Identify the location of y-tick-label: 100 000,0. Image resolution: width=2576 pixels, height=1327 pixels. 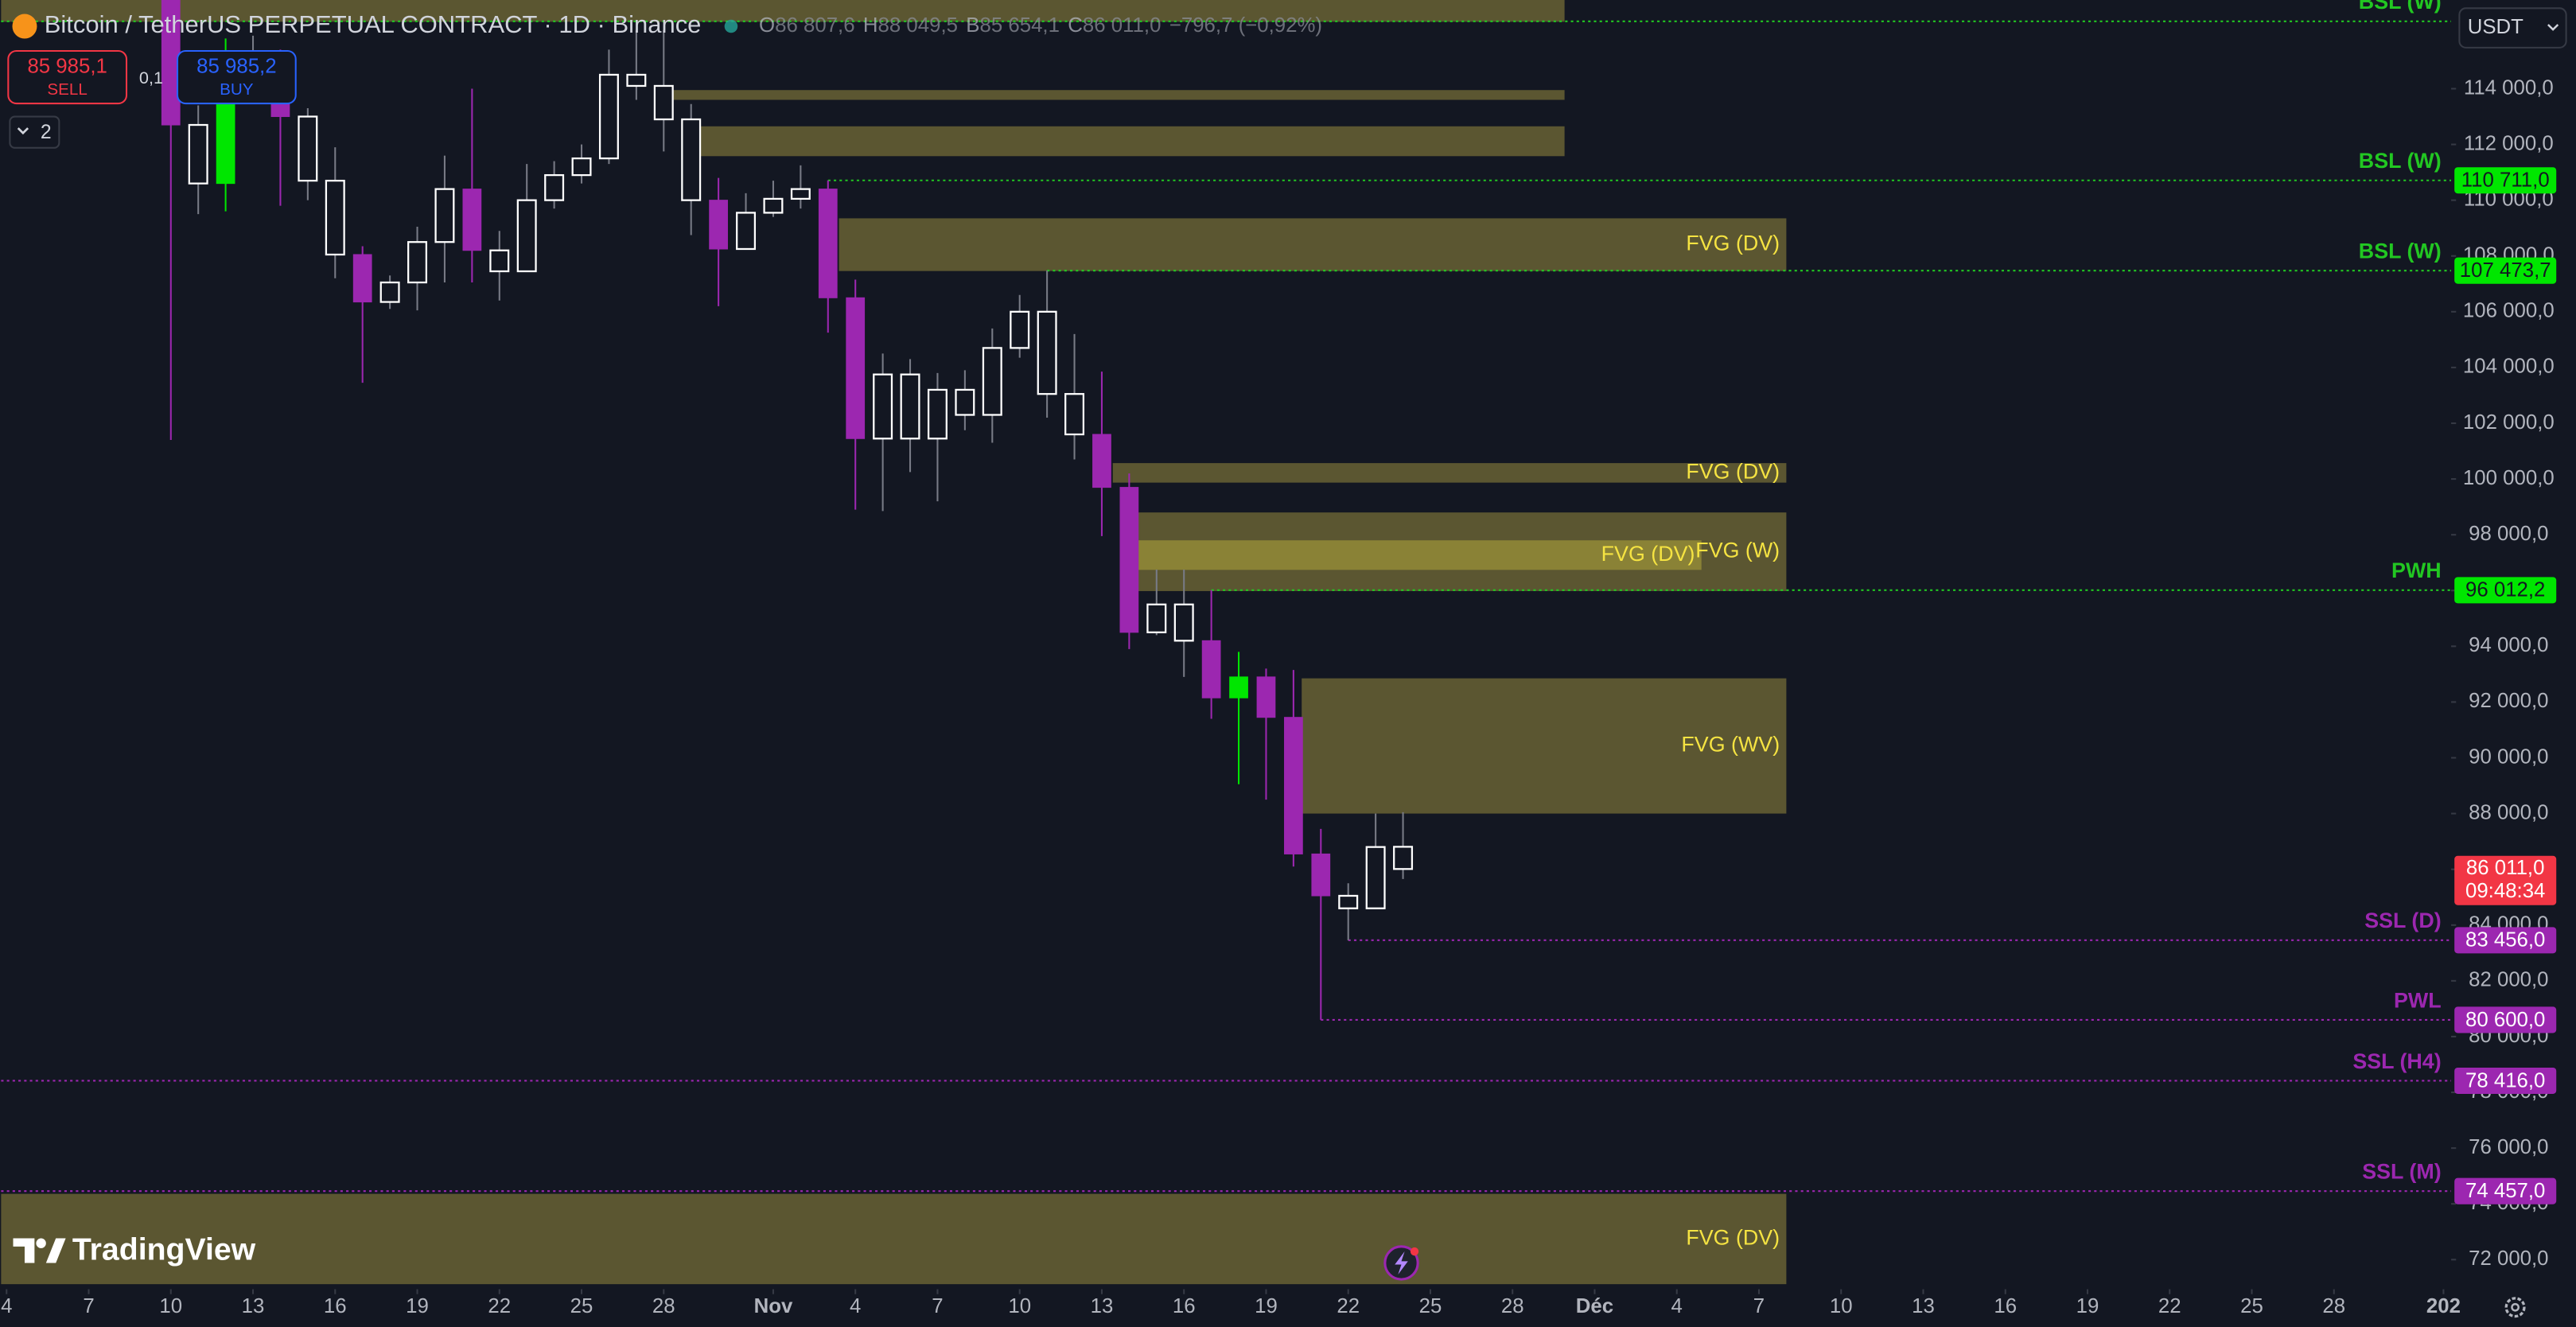
(2509, 478).